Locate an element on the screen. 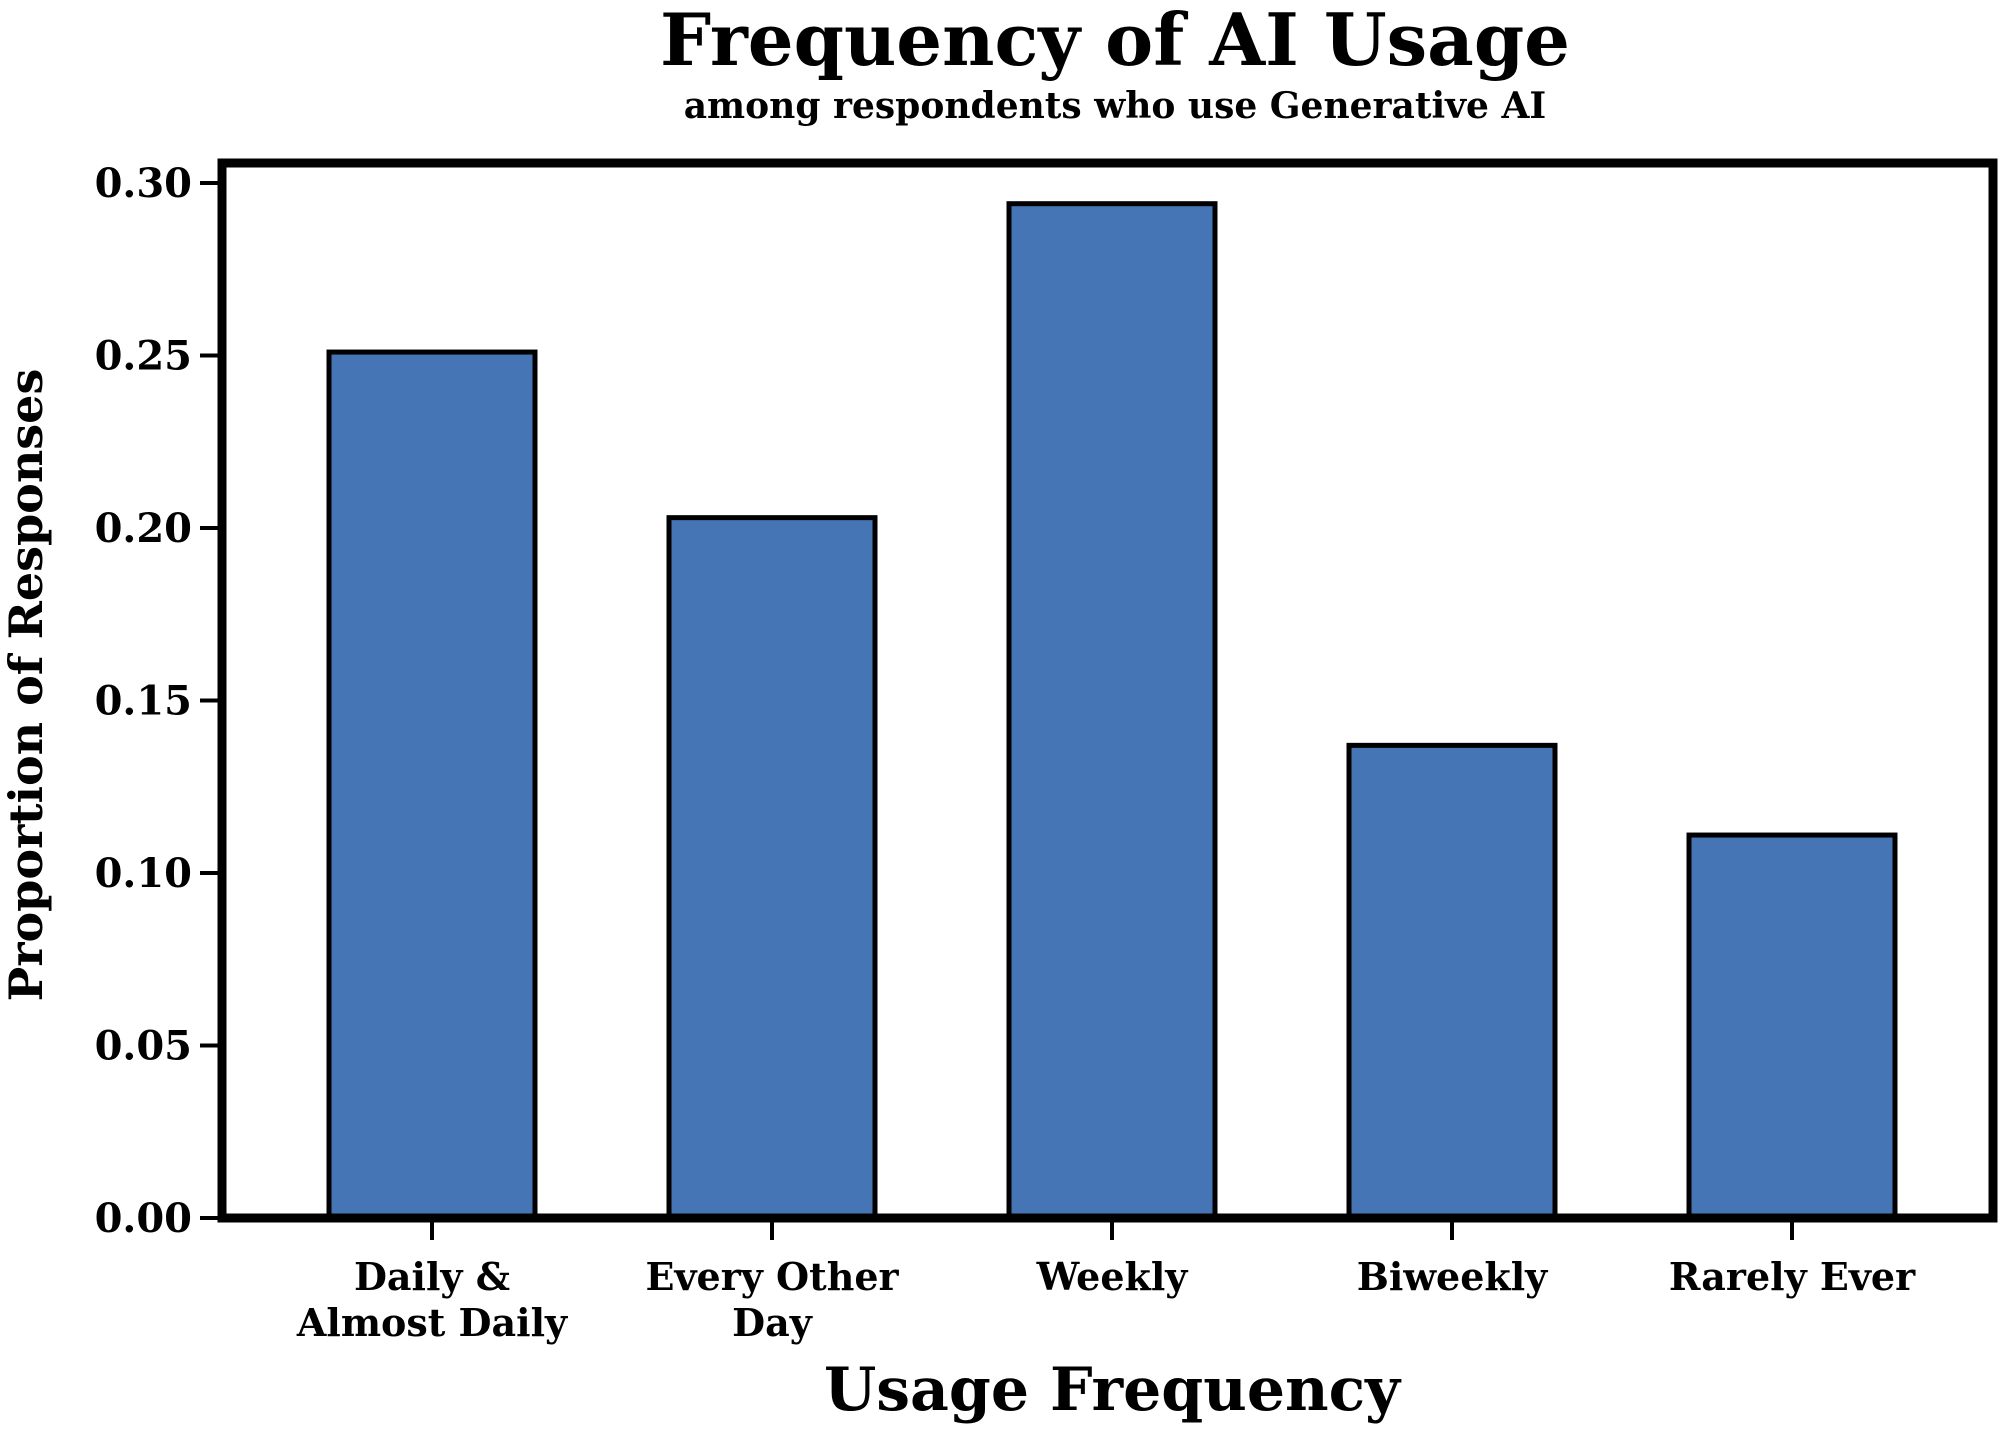  y-tick-label-2: 0.10 is located at coordinates (143, 873).